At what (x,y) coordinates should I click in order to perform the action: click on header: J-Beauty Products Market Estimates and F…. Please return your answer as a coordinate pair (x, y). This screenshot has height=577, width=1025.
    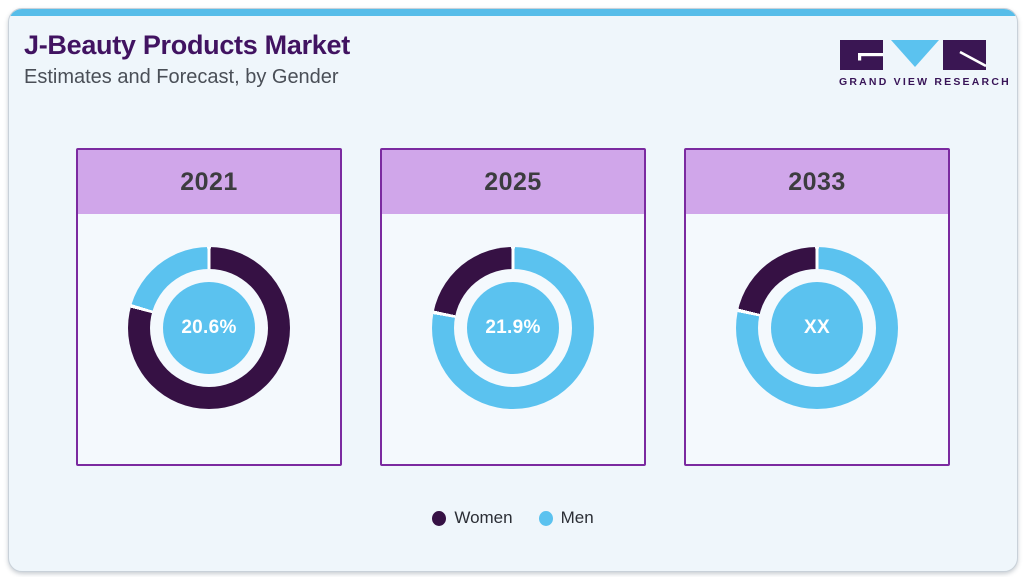
    Looking at the image, I should click on (187, 59).